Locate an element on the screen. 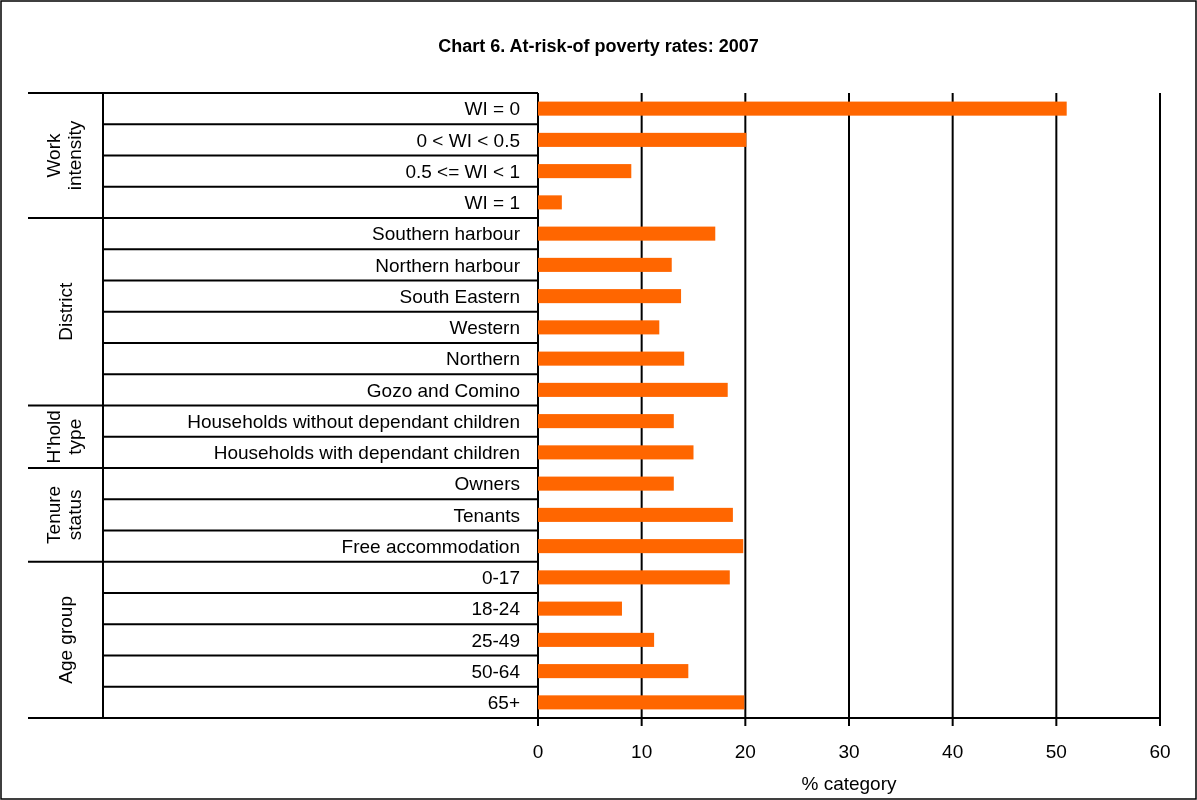 The width and height of the screenshot is (1197, 800). x-tick-label: 40 is located at coordinates (953, 751).